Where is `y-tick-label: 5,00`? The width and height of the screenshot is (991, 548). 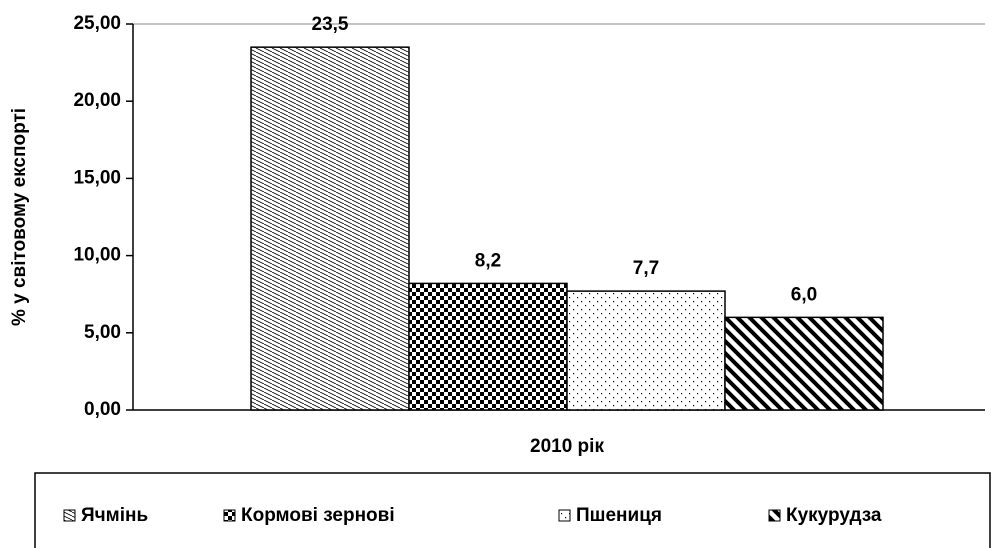
y-tick-label: 5,00 is located at coordinates (102, 332).